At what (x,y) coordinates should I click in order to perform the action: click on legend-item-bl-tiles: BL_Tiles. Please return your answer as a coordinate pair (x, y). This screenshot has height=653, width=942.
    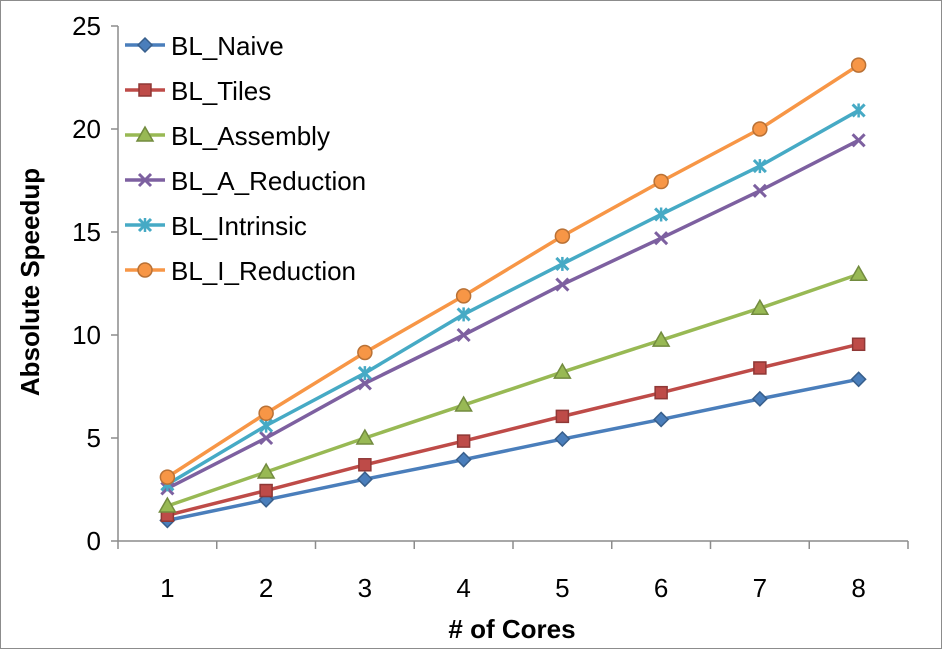
    Looking at the image, I should click on (198, 91).